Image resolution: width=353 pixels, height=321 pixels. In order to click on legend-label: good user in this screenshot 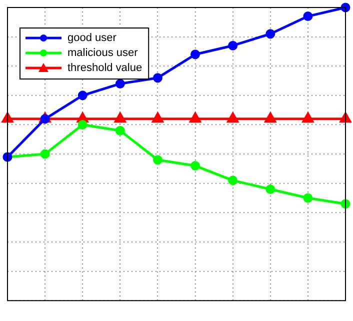, I will do `click(92, 38)`.